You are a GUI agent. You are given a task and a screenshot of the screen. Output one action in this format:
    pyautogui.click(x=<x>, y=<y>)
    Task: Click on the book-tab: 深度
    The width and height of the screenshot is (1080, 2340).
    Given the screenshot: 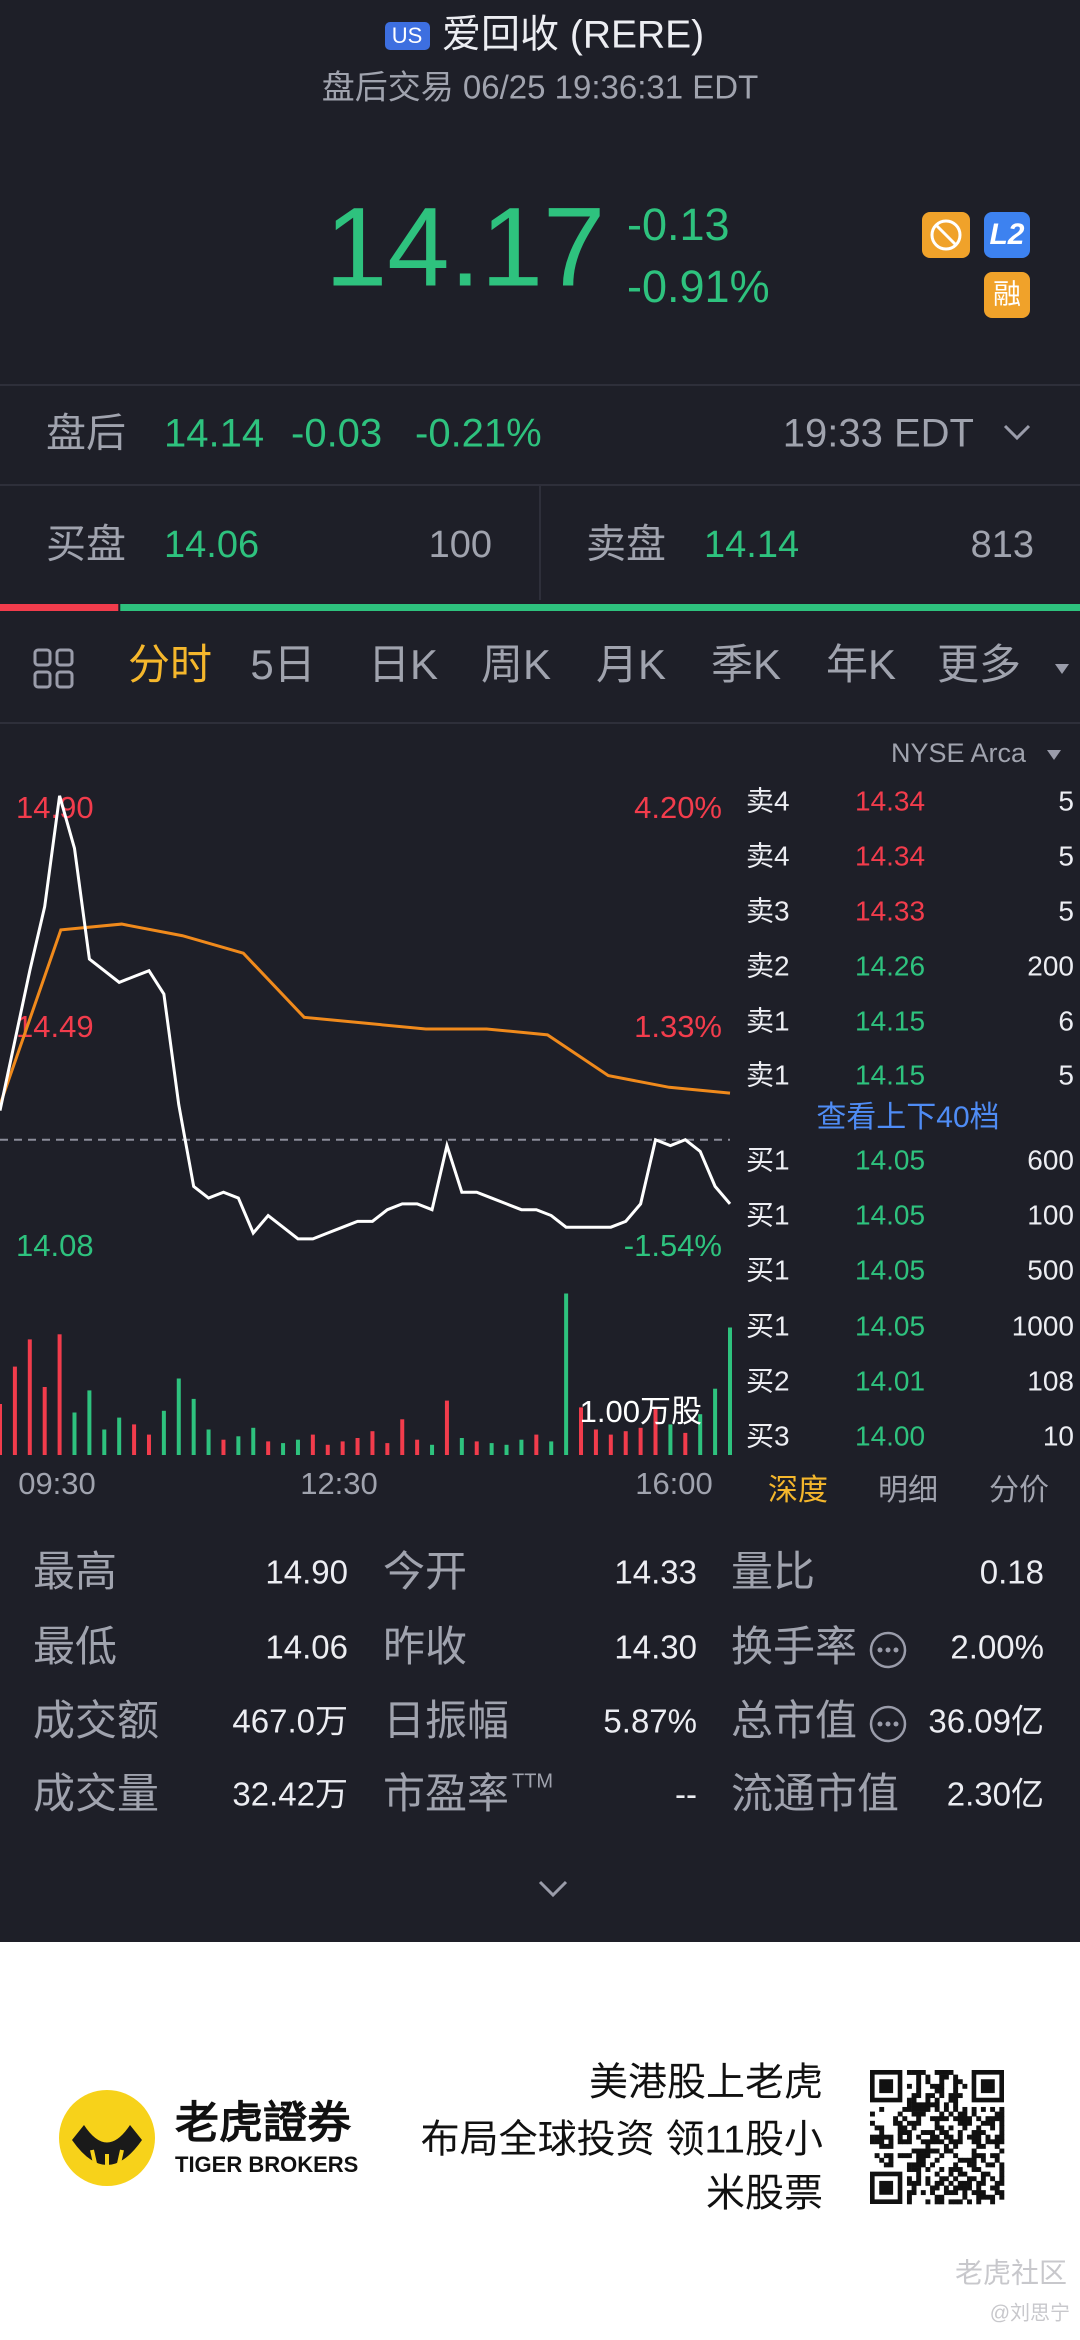 What is the action you would take?
    pyautogui.click(x=798, y=1490)
    